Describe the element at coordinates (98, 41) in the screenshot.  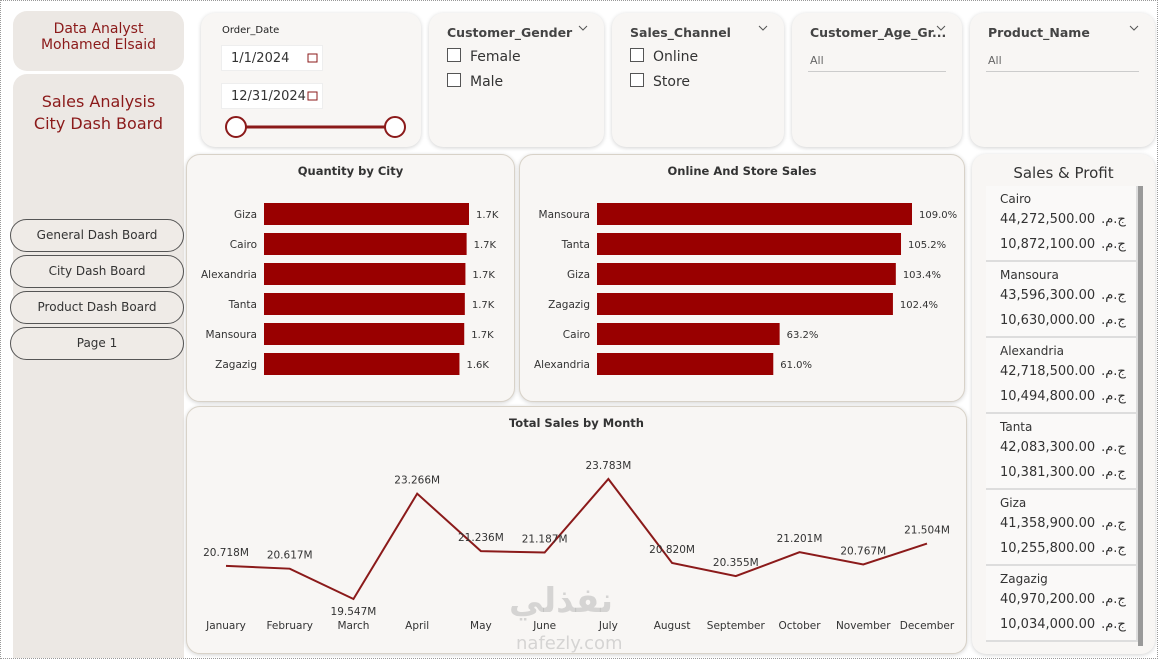
I see `author-box: Data Analyst Mohamed Elsaid` at that location.